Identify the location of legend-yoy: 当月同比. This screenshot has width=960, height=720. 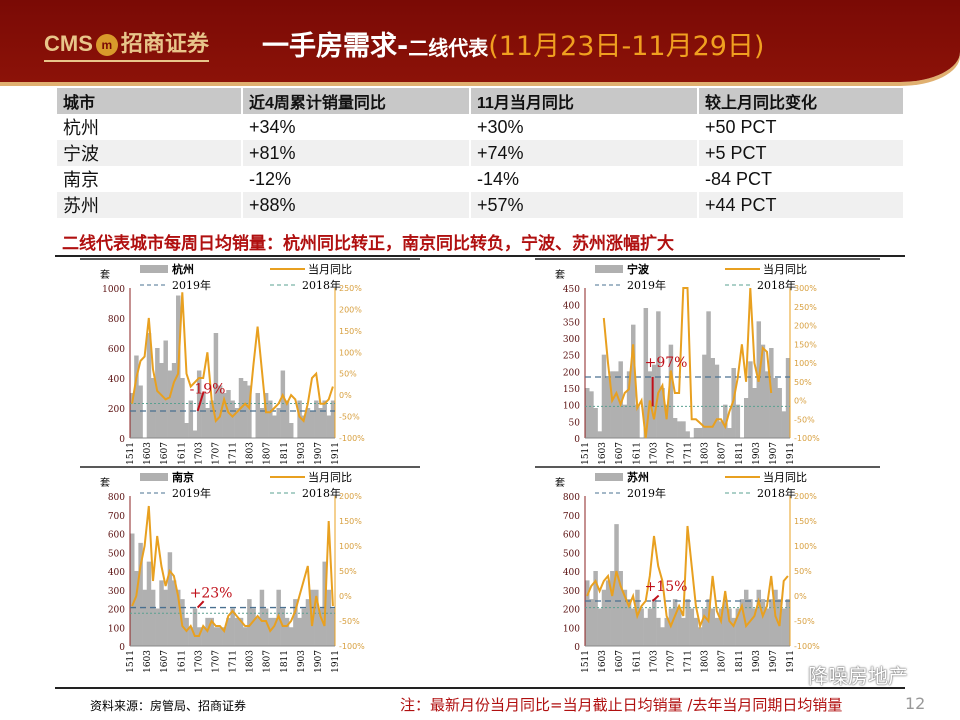
(785, 477).